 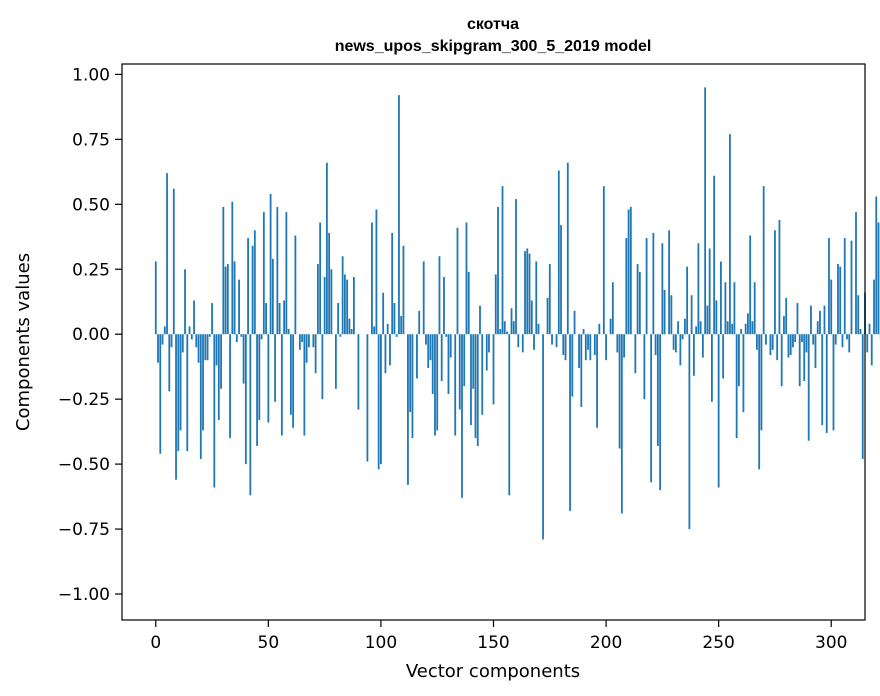 What do you see at coordinates (606, 643) in the screenshot?
I see `x-tick-label: 200` at bounding box center [606, 643].